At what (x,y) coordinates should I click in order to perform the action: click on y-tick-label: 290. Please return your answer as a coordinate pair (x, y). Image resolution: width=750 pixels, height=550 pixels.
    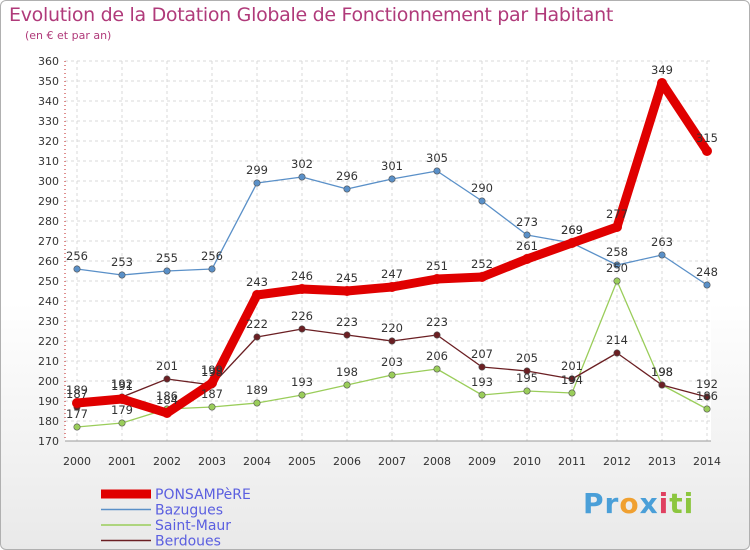
    Looking at the image, I should click on (48, 201).